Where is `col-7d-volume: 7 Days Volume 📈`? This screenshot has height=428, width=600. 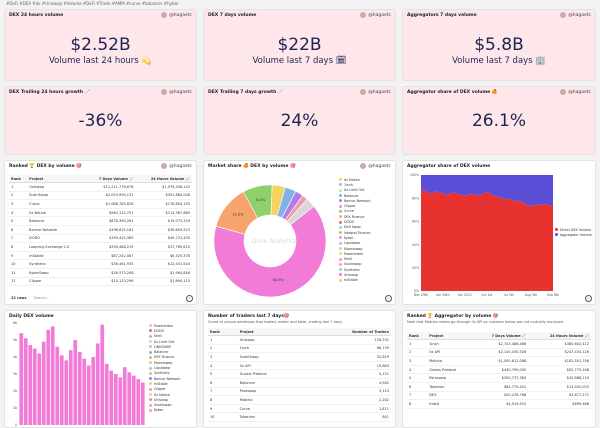
col-7d-volume: 7 Days Volume 📈 is located at coordinates (500, 336).